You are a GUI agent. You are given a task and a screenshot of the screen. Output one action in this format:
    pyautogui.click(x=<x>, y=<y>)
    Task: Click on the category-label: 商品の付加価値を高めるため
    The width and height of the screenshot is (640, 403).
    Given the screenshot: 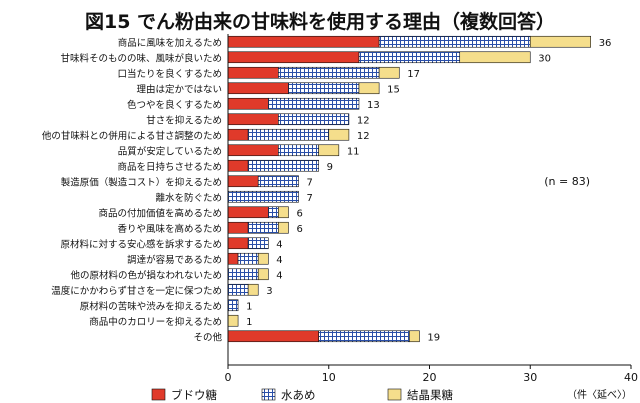 What is the action you would take?
    pyautogui.click(x=160, y=213)
    